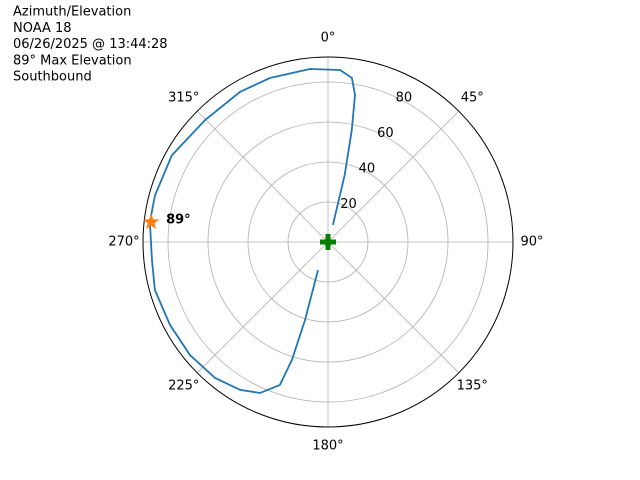  I want to click on r-tick-label: 40, so click(367, 169).